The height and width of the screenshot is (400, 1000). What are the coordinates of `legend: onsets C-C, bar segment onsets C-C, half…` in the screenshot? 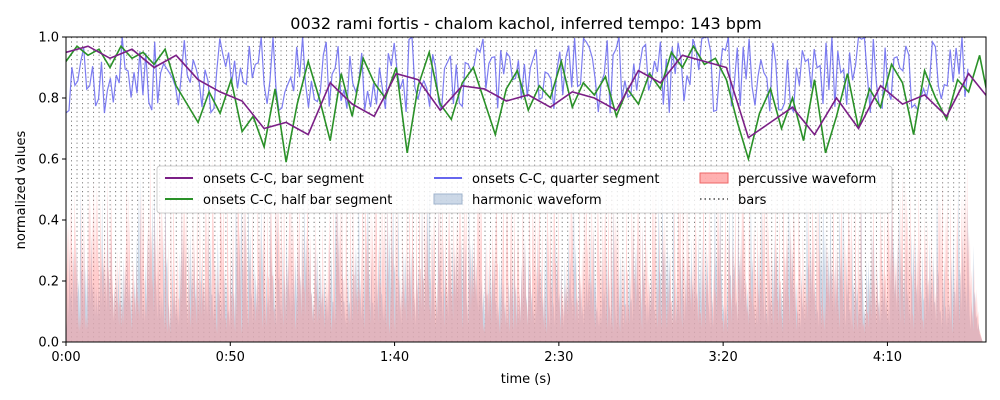 It's located at (524, 189).